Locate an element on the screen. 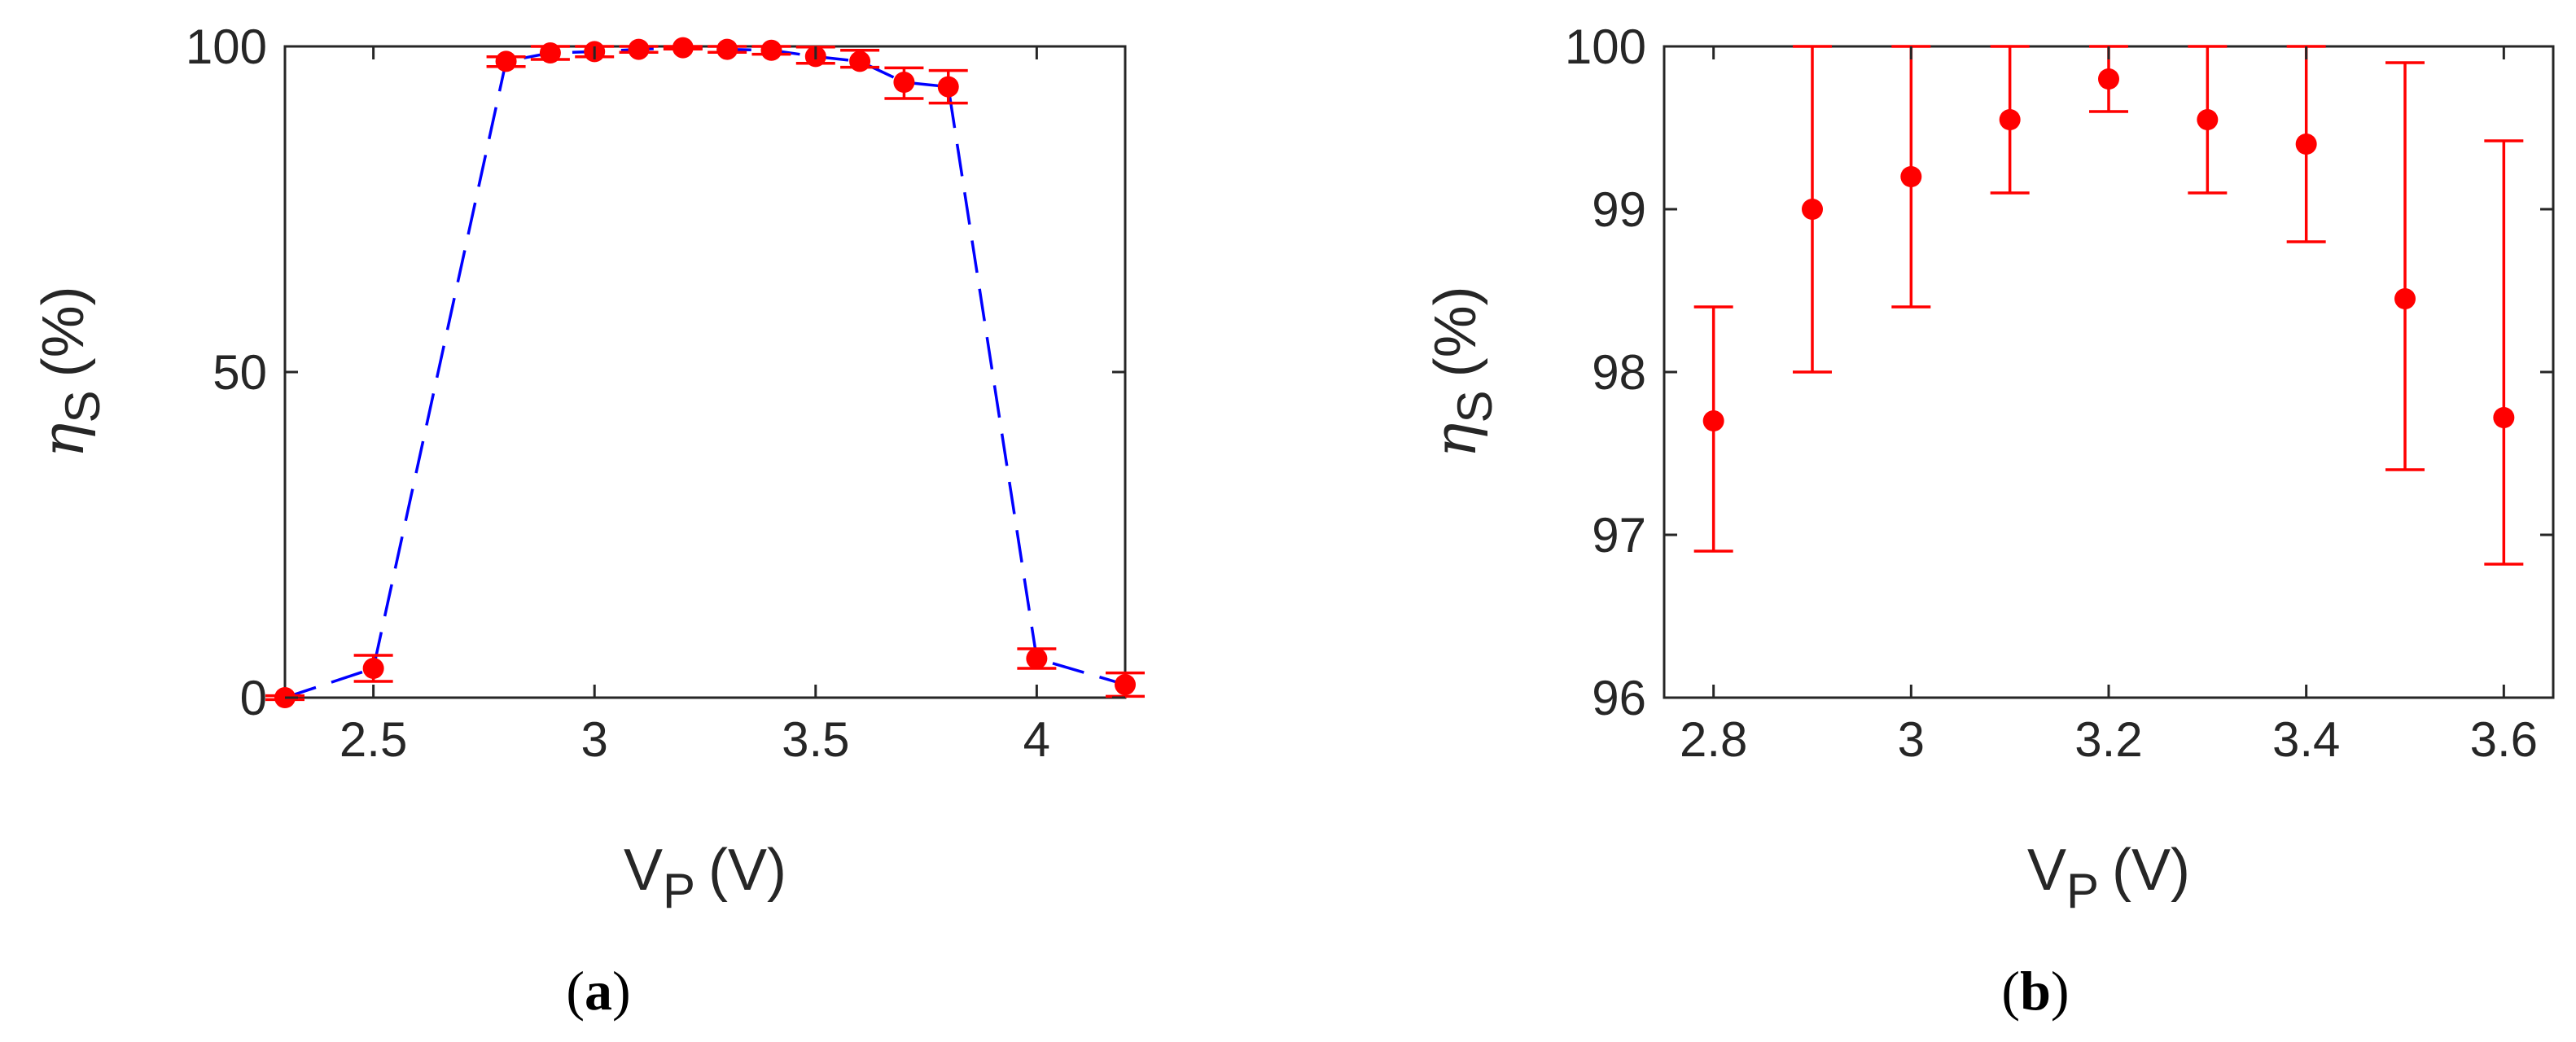 The height and width of the screenshot is (1042, 2576). x-tick-label: 2.8 is located at coordinates (1713, 739).